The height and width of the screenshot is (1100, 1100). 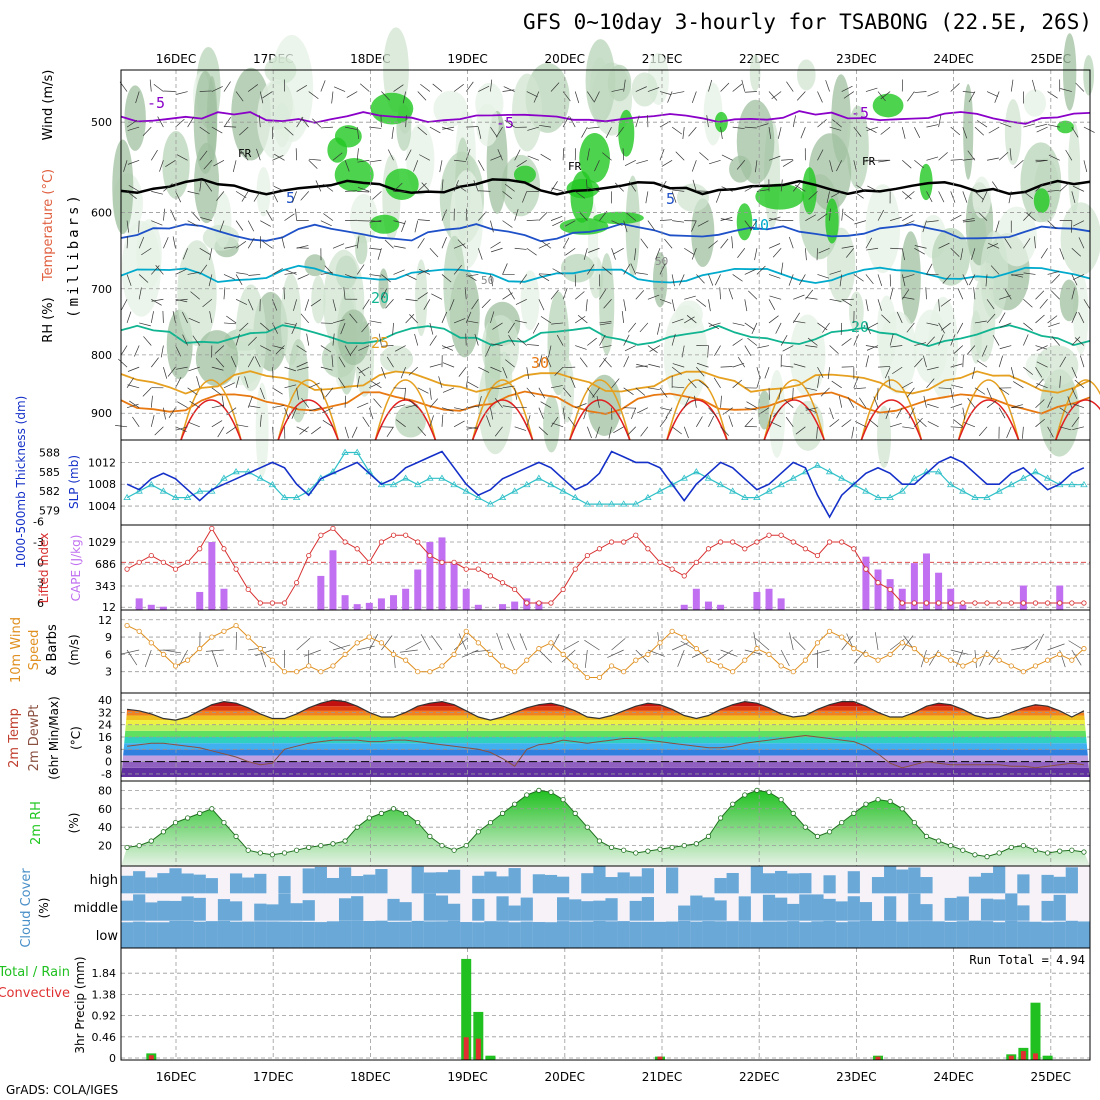 I want to click on cloud-layer-label: high, so click(x=104, y=880).